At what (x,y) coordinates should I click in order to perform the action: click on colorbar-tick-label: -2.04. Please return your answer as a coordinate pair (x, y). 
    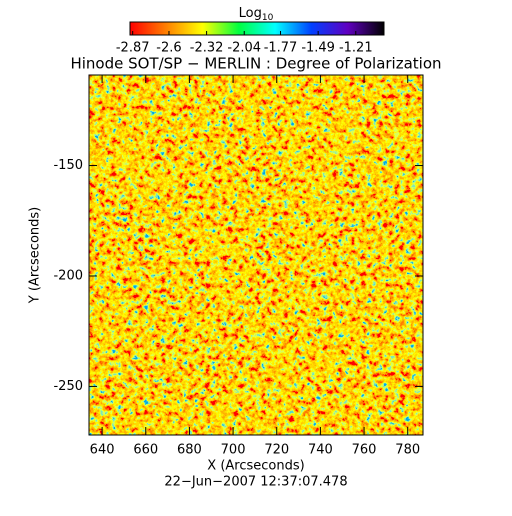
    Looking at the image, I should click on (244, 48).